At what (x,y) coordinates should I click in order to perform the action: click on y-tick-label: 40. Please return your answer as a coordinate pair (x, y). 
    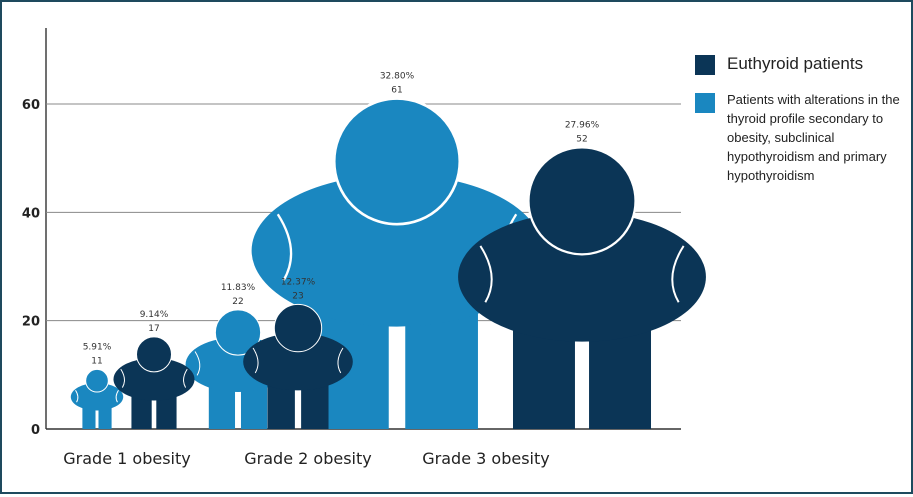
    Looking at the image, I should click on (31, 213).